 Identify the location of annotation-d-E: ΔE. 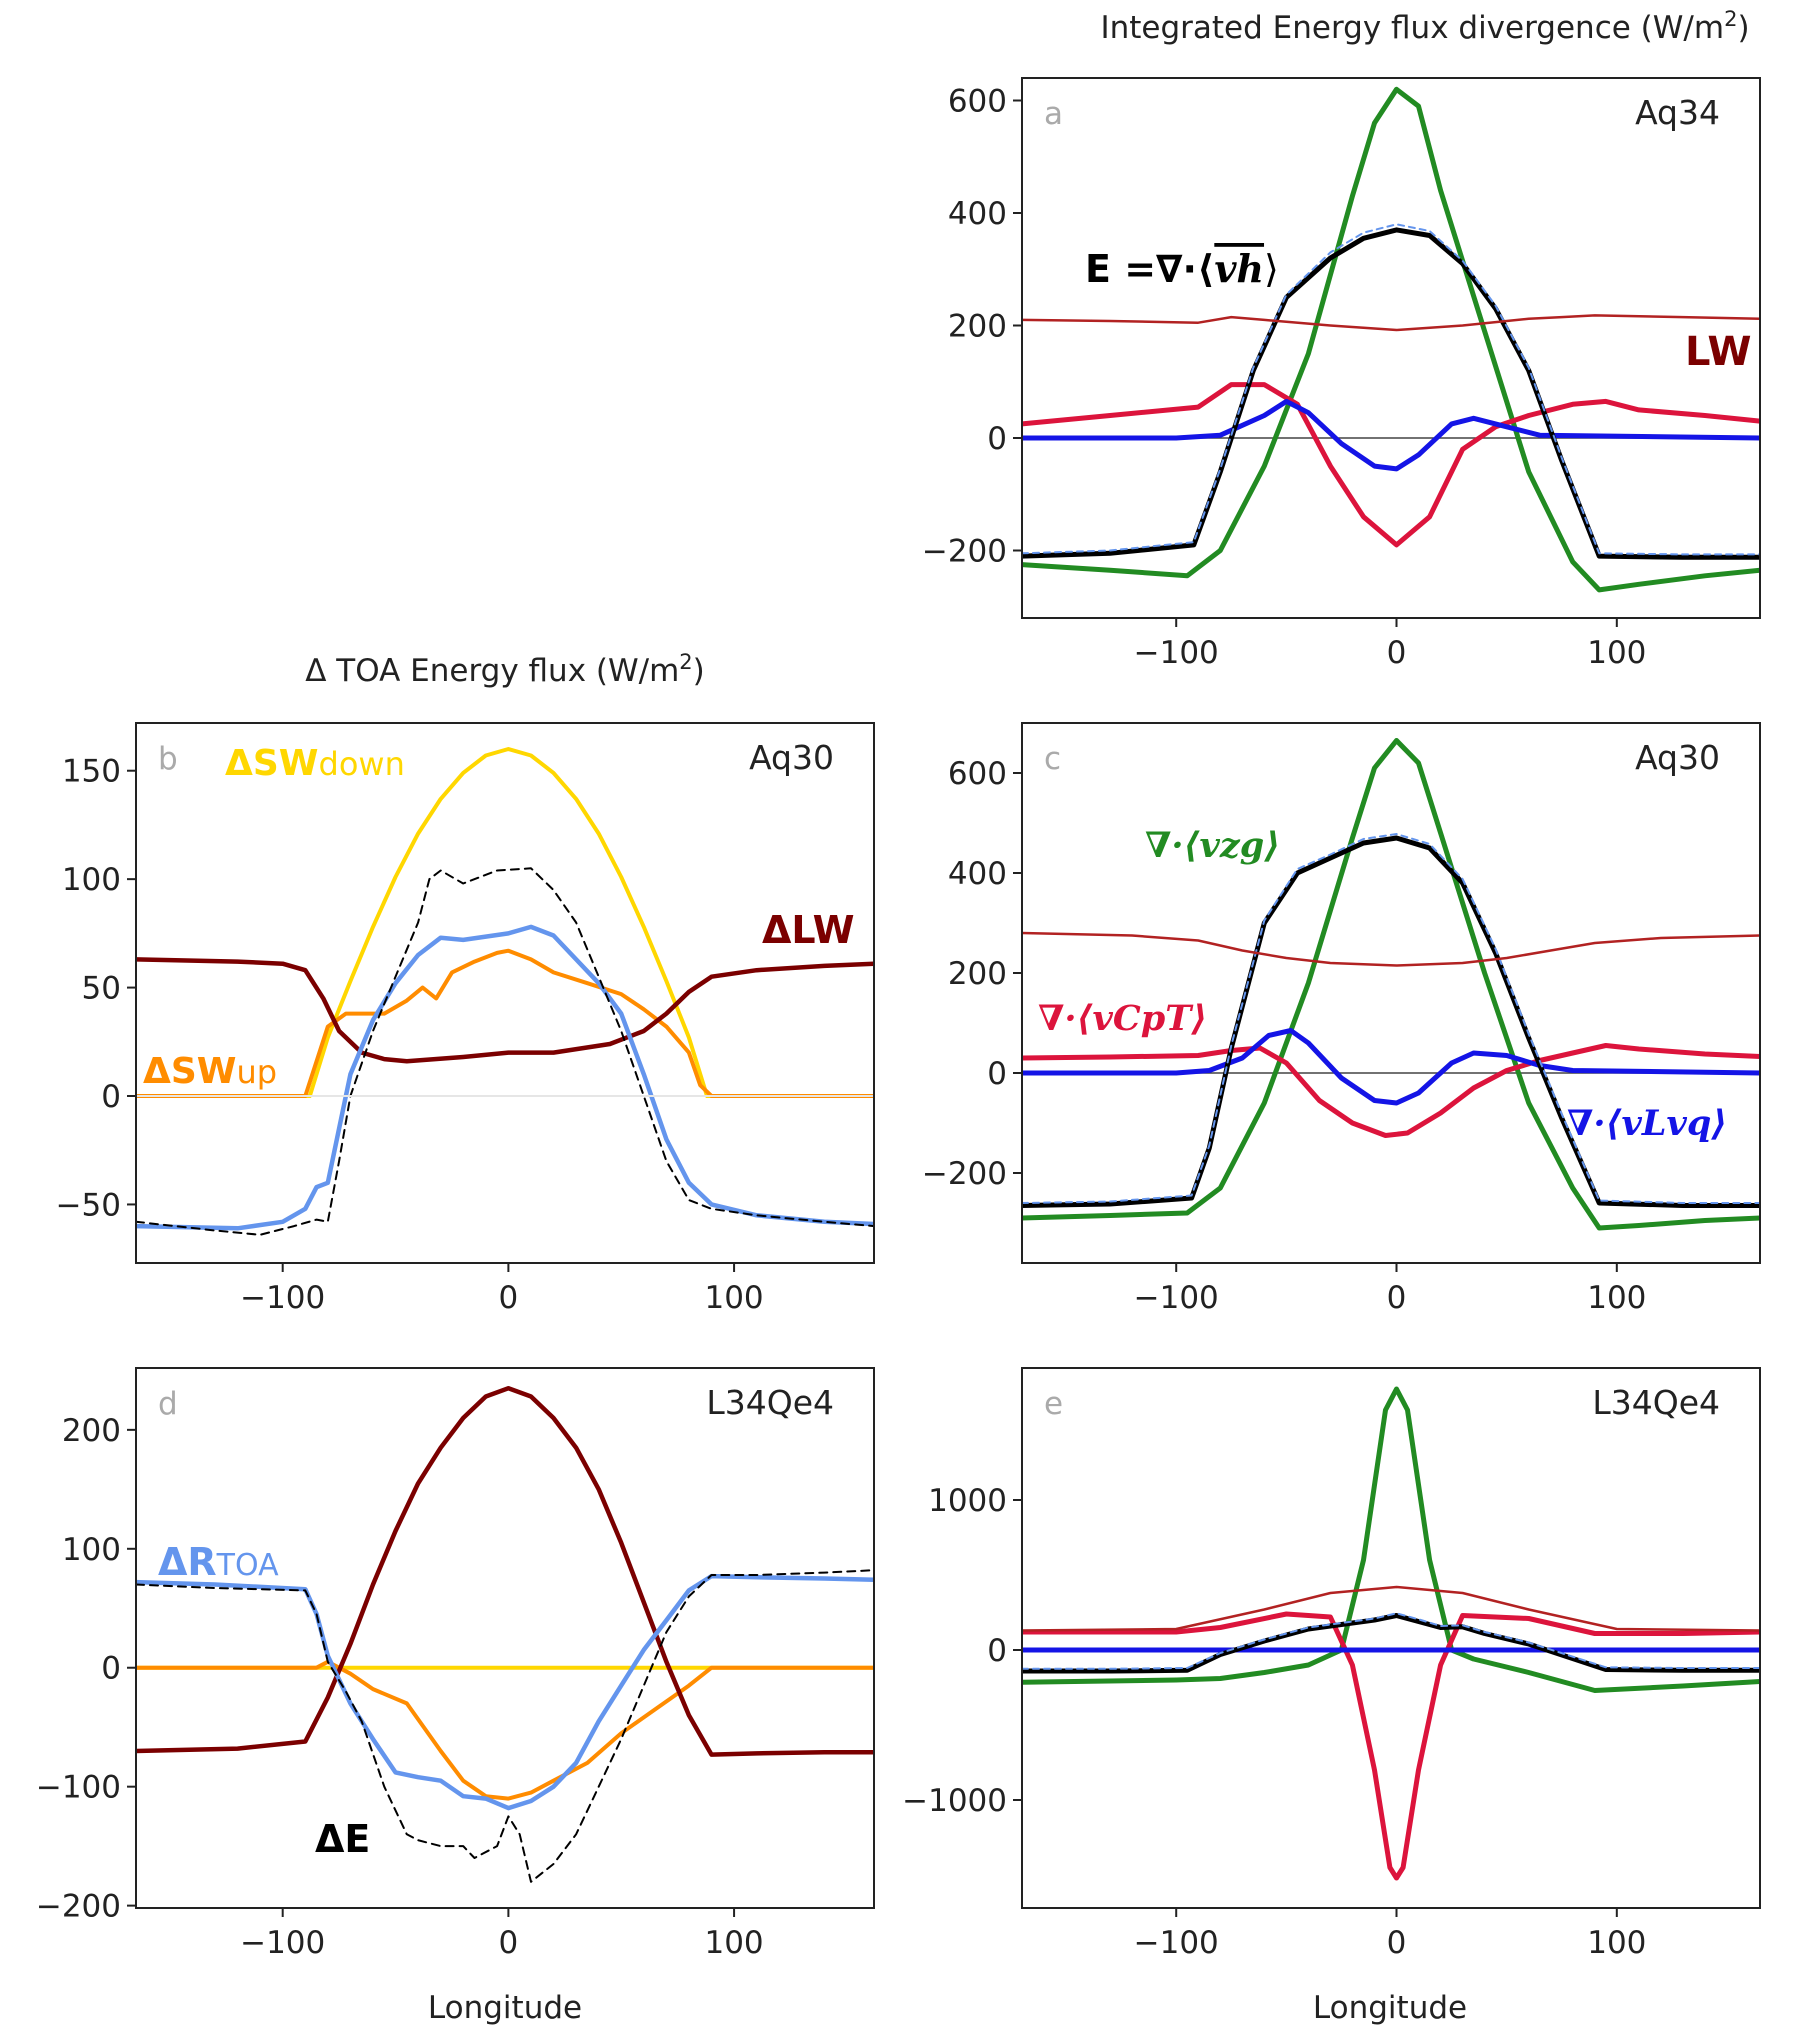
(342, 1839).